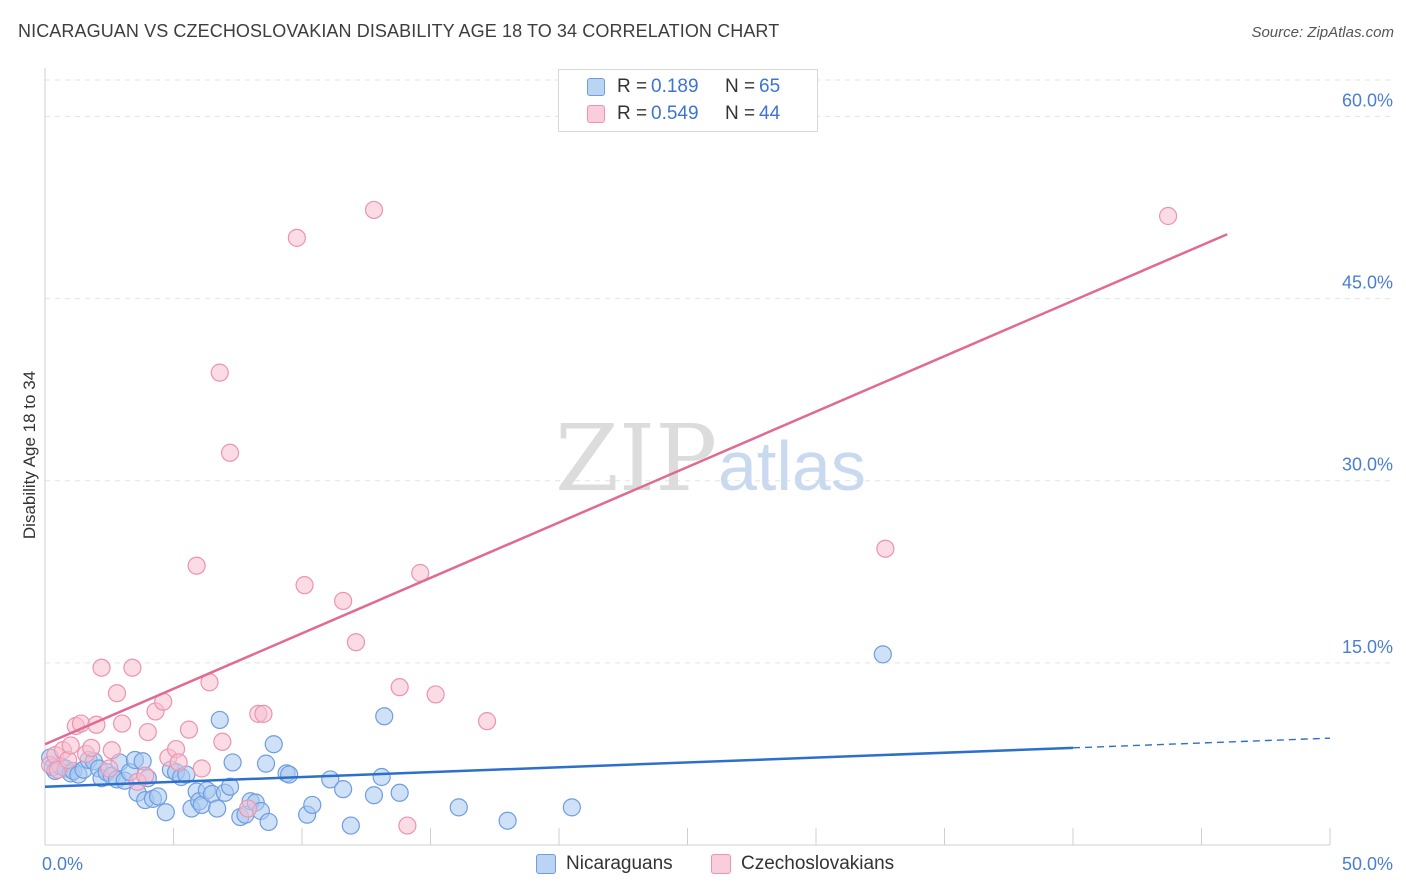 Image resolution: width=1406 pixels, height=892 pixels. What do you see at coordinates (559, 767) in the screenshot?
I see `trend-line-nicaraguans` at bounding box center [559, 767].